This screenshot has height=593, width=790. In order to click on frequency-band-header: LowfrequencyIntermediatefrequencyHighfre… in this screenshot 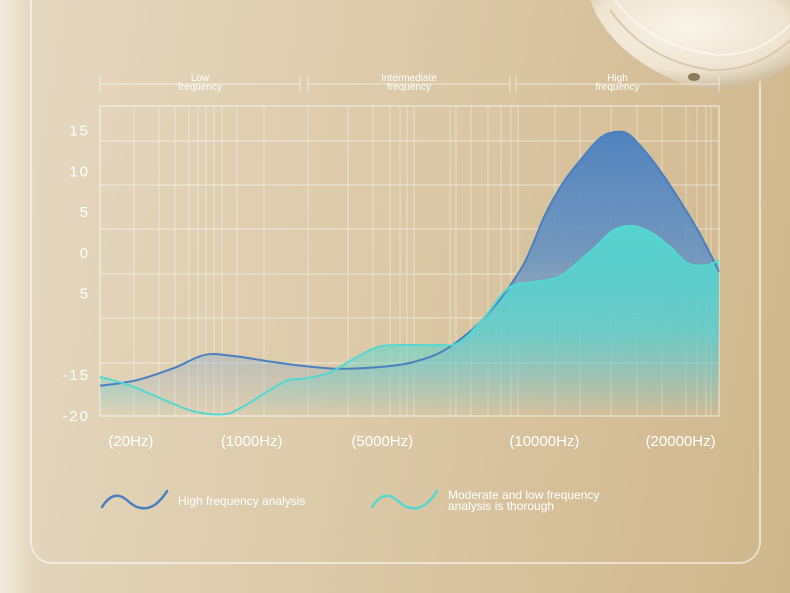, I will do `click(409, 83)`.